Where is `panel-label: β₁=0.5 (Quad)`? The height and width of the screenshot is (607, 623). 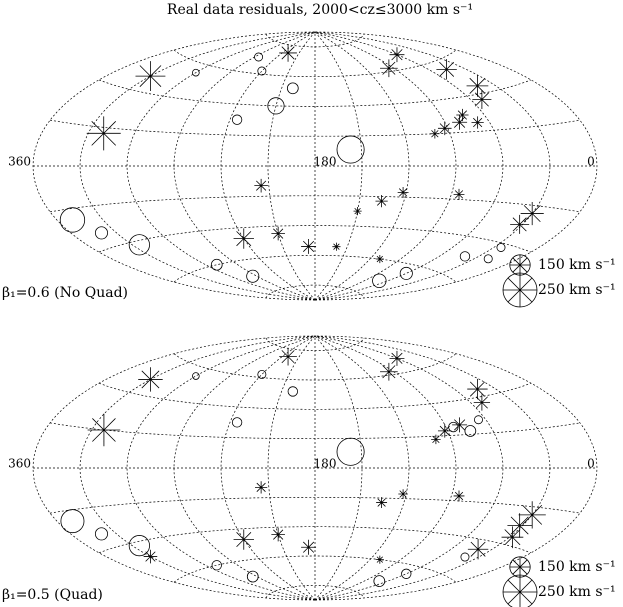
panel-label: β₁=0.5 (Quad) is located at coordinates (52, 595).